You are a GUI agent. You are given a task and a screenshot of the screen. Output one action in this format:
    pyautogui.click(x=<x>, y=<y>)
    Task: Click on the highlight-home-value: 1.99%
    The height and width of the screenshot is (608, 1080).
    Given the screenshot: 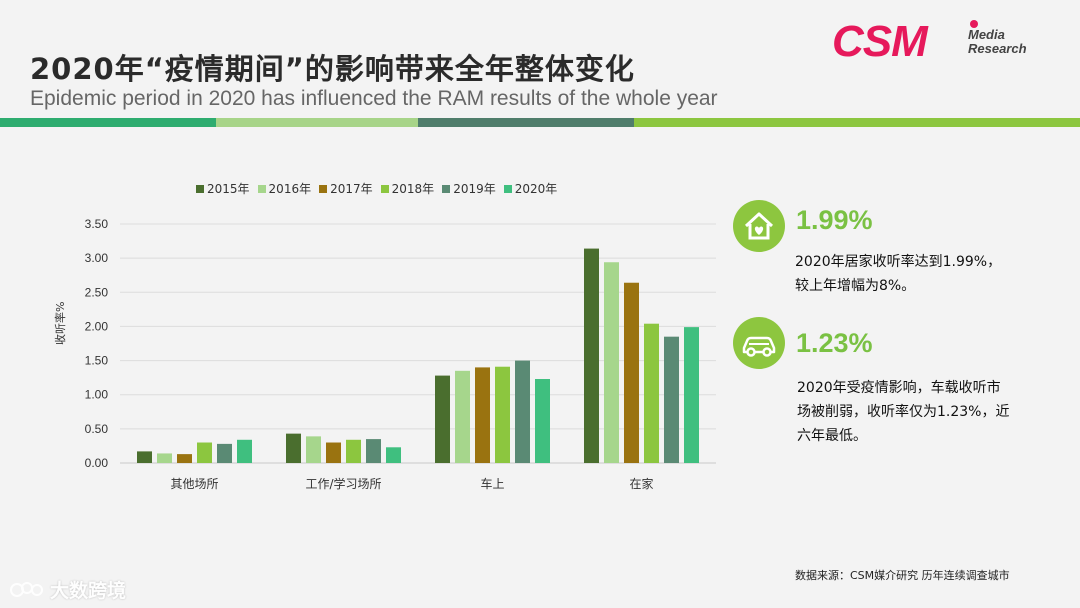 What is the action you would take?
    pyautogui.click(x=834, y=220)
    